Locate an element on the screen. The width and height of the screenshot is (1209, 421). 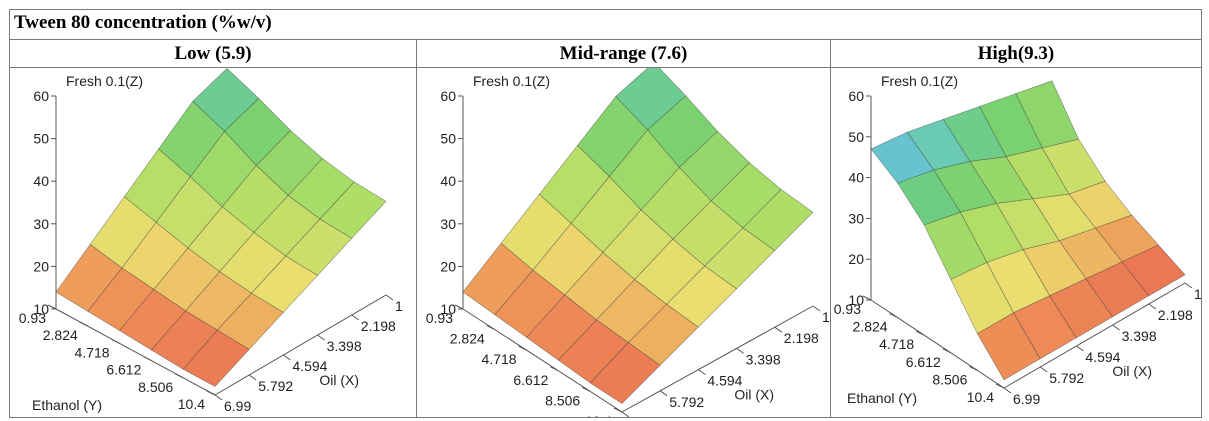
z-axis-label: Fresh 0.1(Z) is located at coordinates (511, 81).